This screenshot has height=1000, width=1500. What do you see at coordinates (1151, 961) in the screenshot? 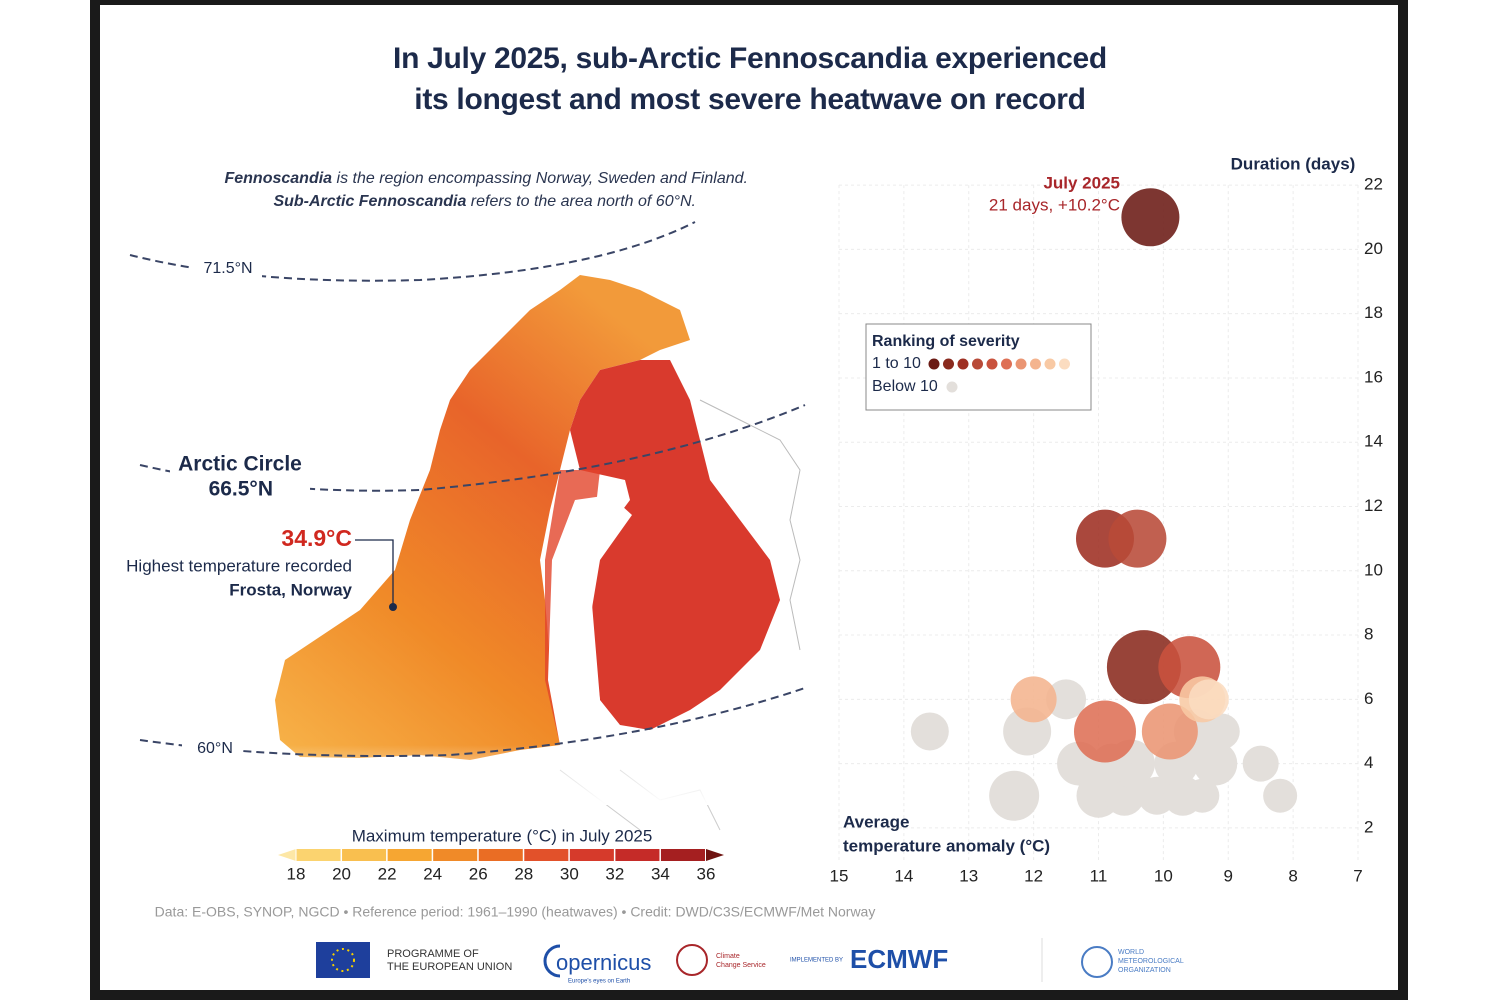
I see `logo-text: METEOROLOGICAL` at bounding box center [1151, 961].